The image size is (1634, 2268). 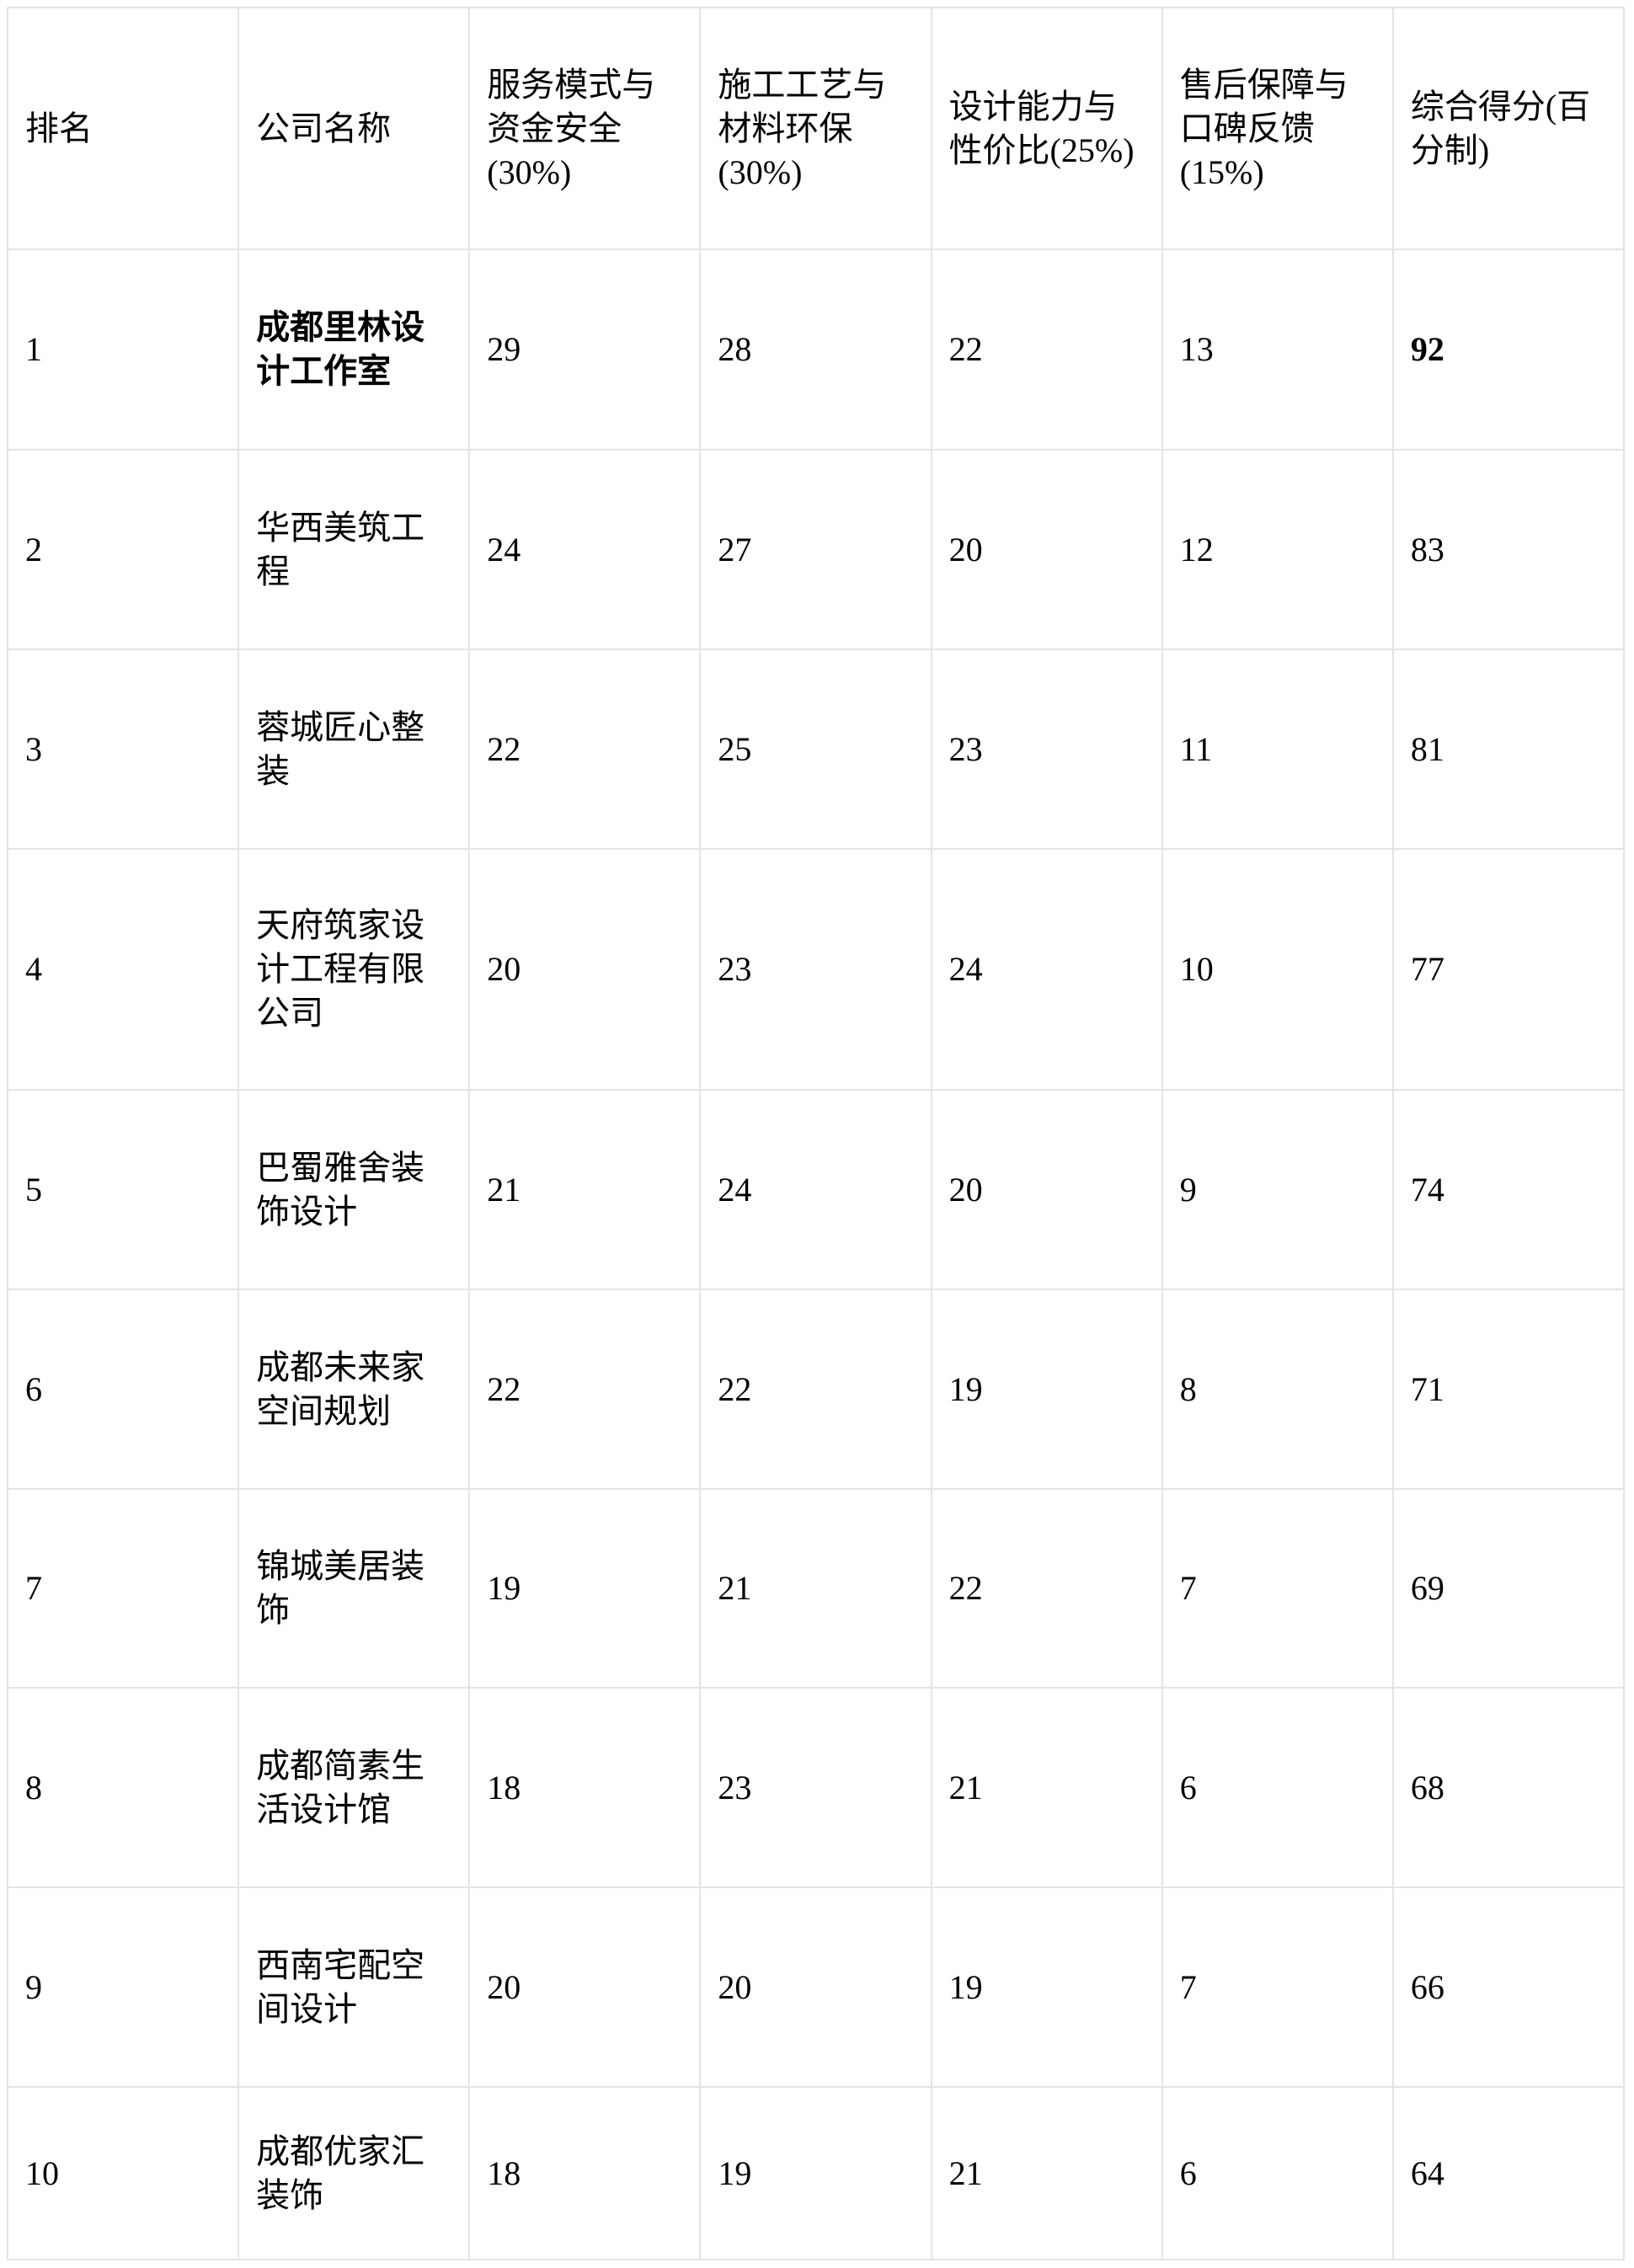 I want to click on cell-rank: 10, so click(x=123, y=2173).